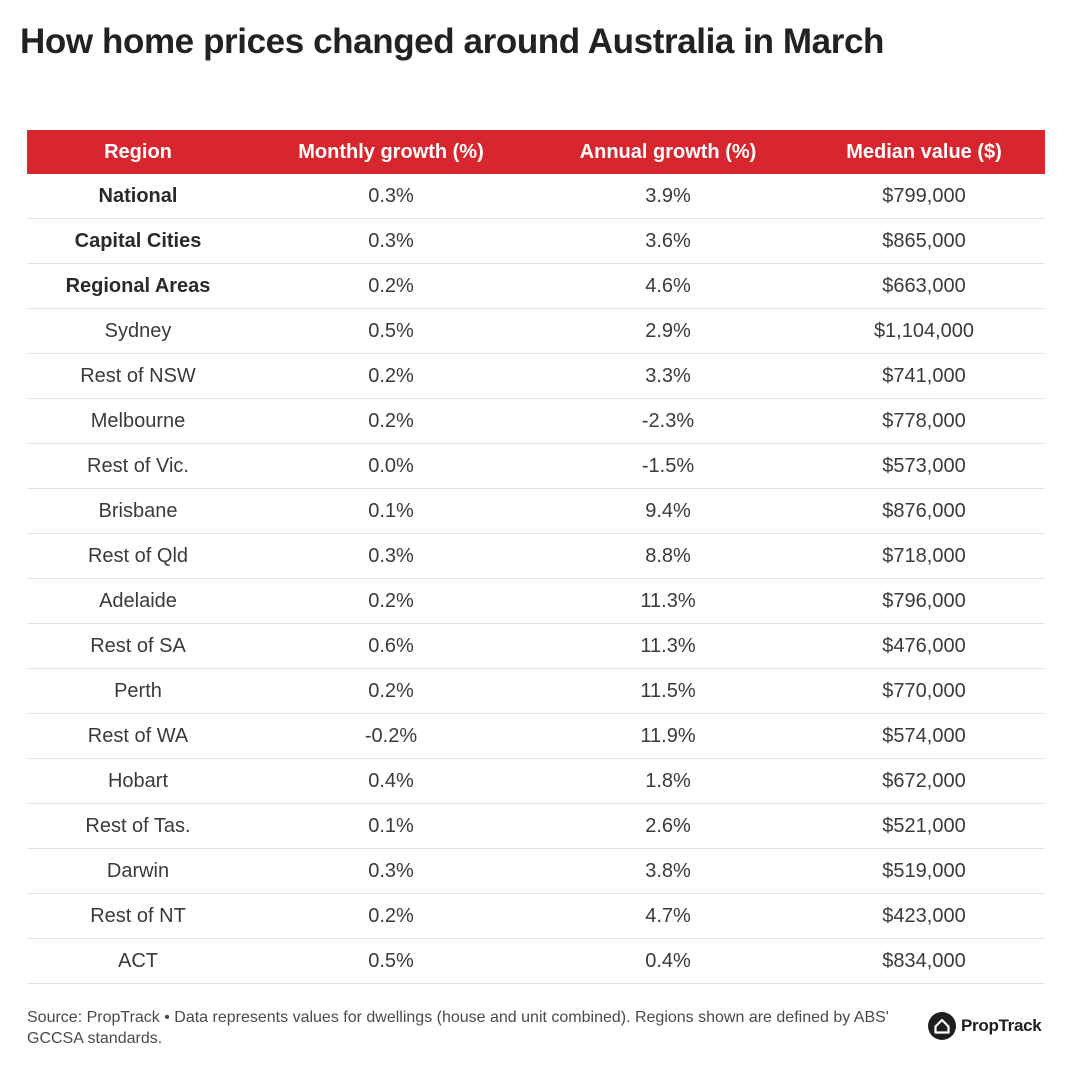 This screenshot has width=1080, height=1074. I want to click on cell-region: Hobart, so click(138, 781).